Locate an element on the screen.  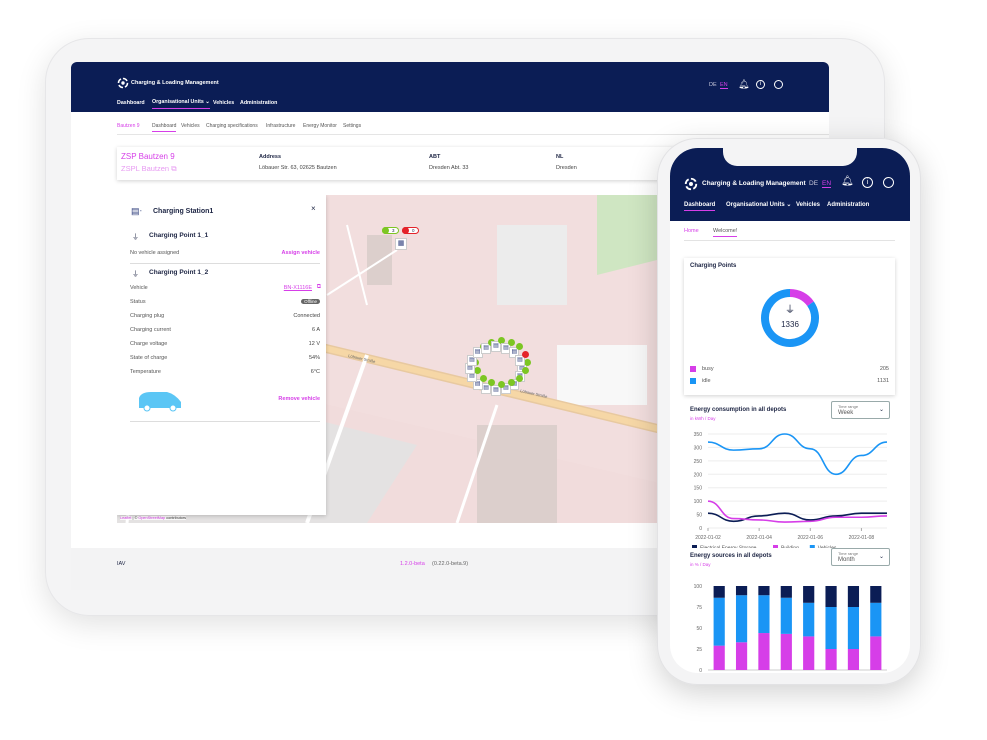
close-icon: × is located at coordinates (313, 208).